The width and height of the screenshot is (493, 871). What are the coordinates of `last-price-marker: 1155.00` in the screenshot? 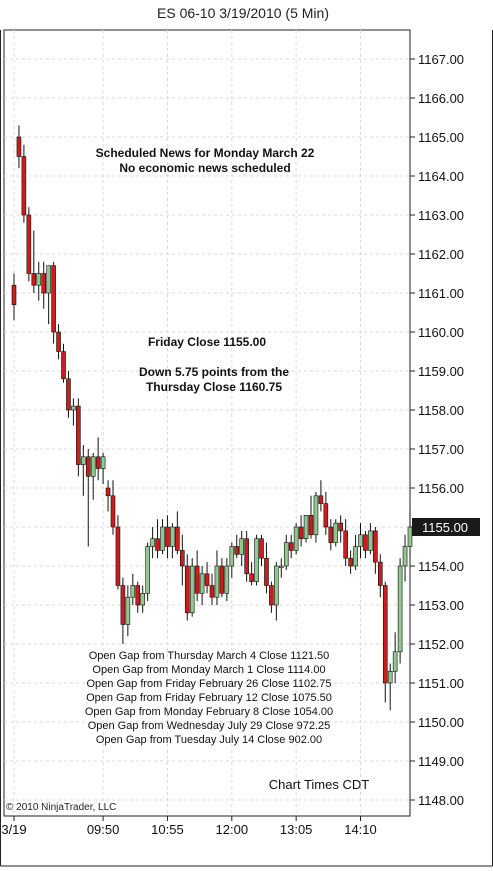 It's located at (446, 527).